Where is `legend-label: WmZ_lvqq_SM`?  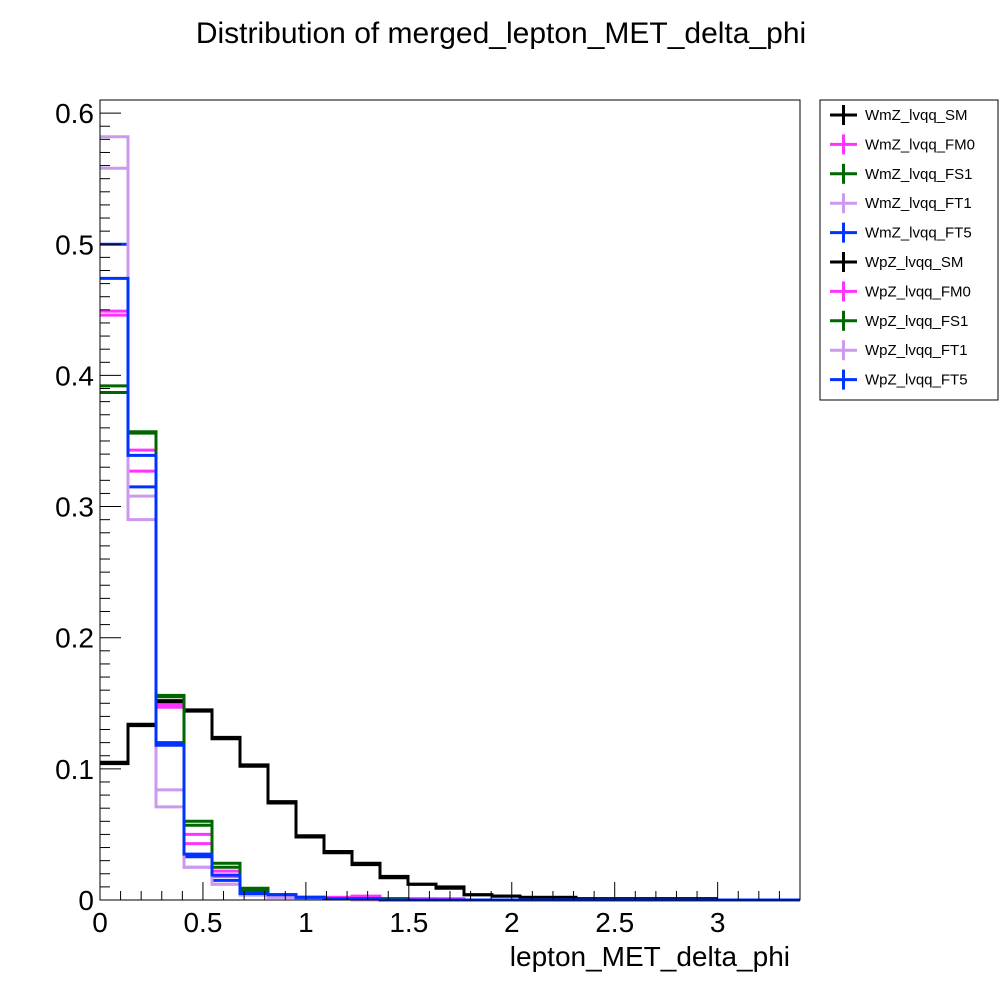
legend-label: WmZ_lvqq_SM is located at coordinates (916, 115).